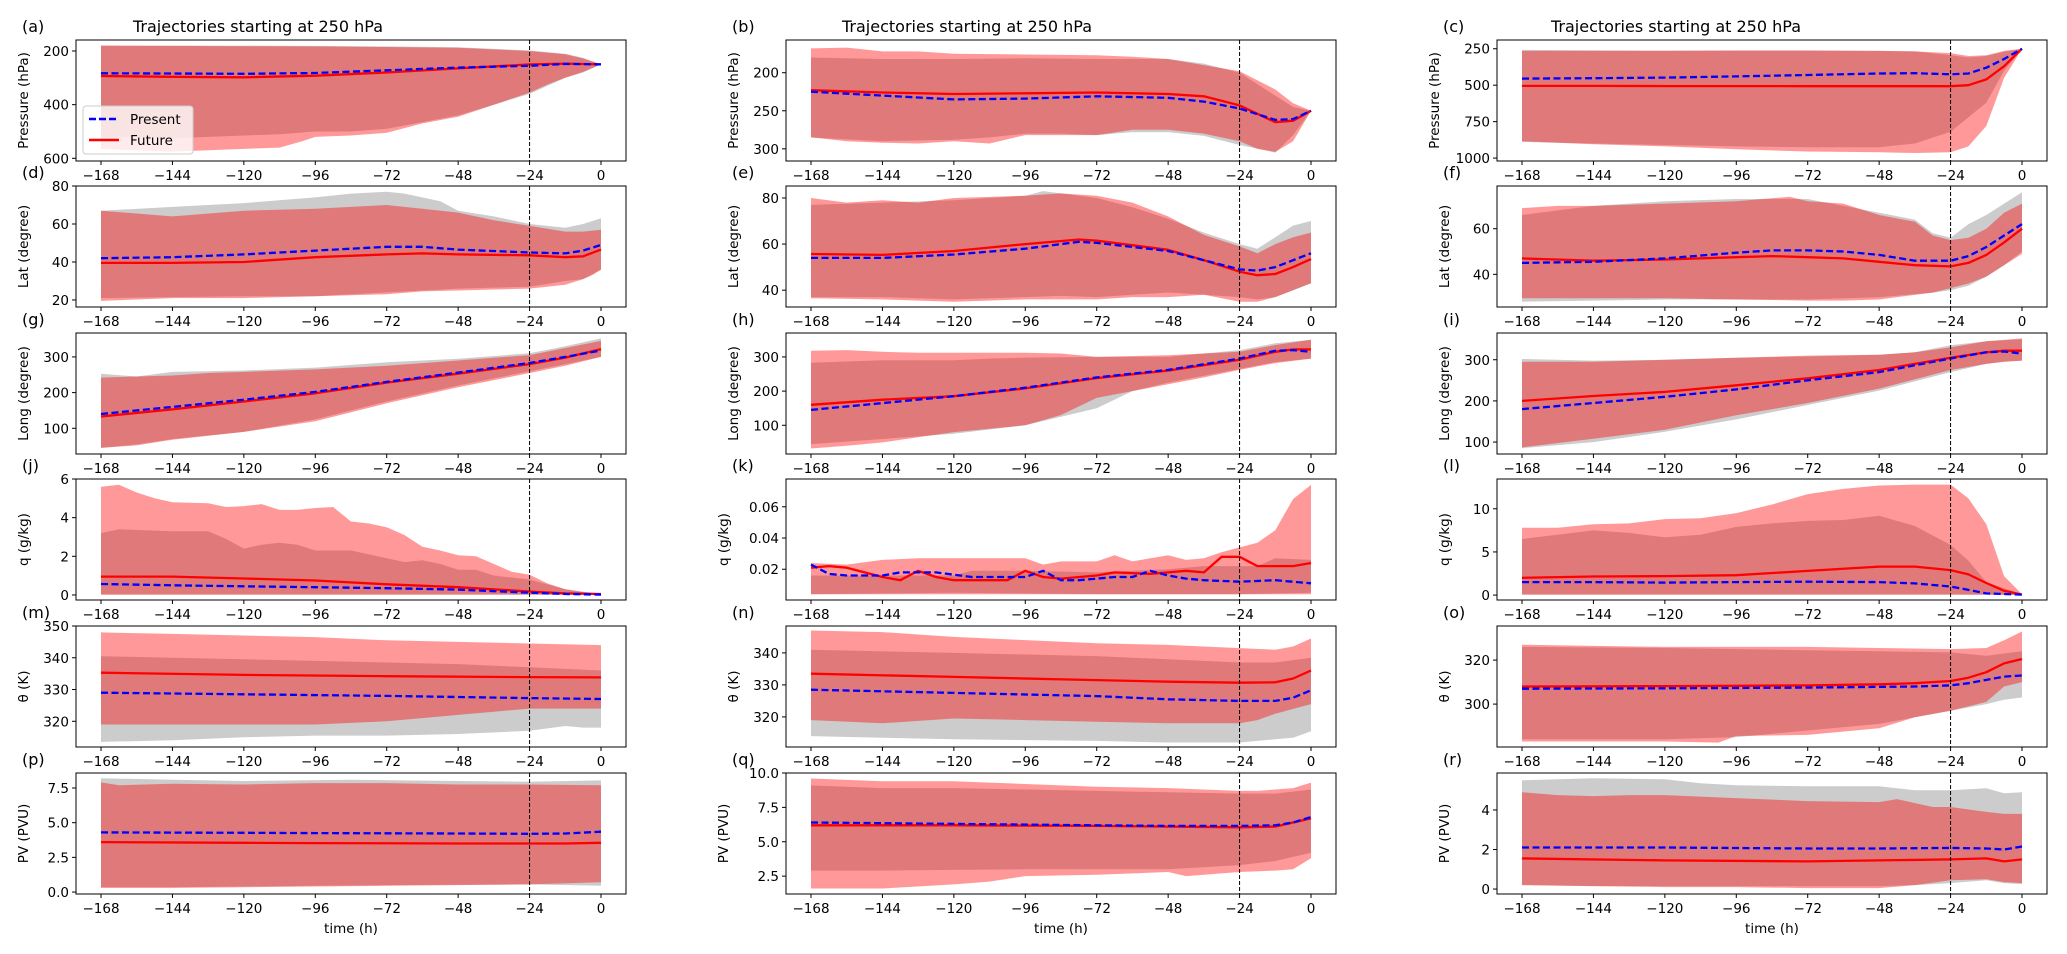  I want to click on y-tick-label: 250, so click(766, 112).